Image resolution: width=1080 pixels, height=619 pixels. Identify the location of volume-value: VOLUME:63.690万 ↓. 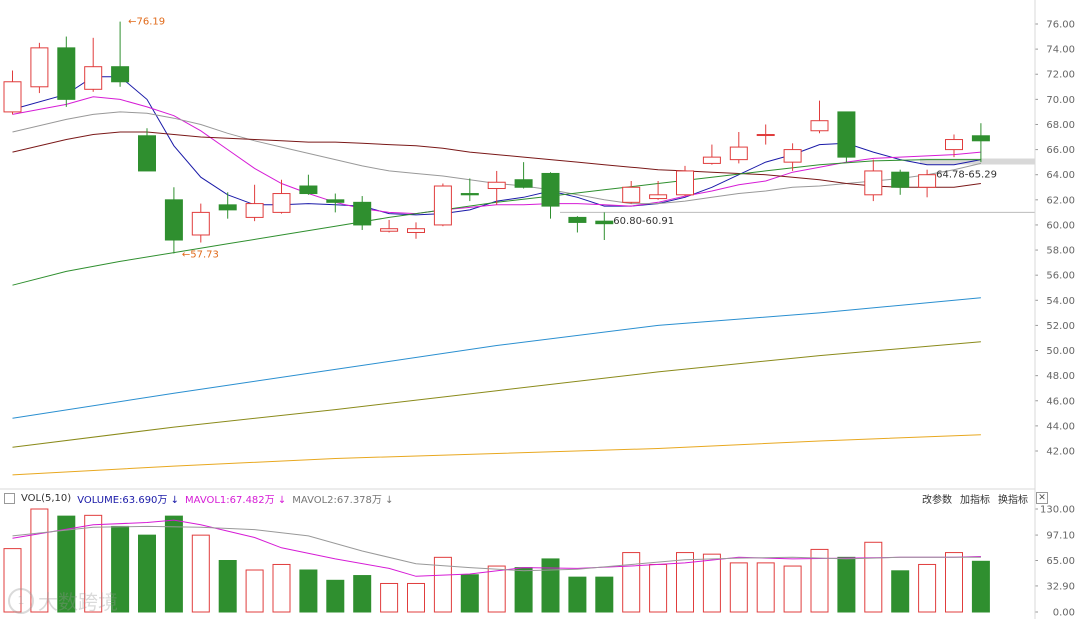
(128, 500).